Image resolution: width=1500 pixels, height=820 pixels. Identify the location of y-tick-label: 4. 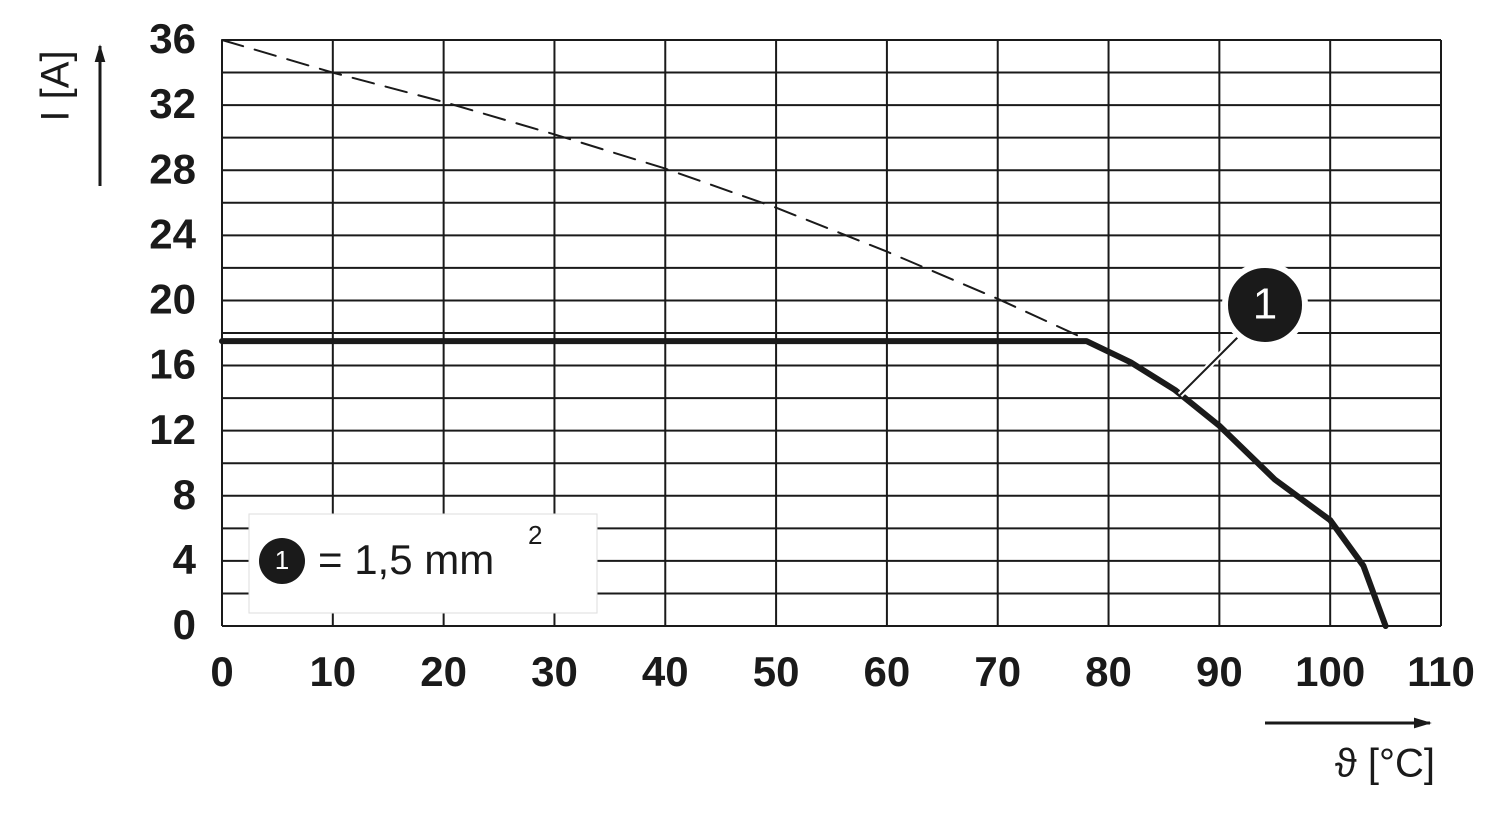
(185, 559).